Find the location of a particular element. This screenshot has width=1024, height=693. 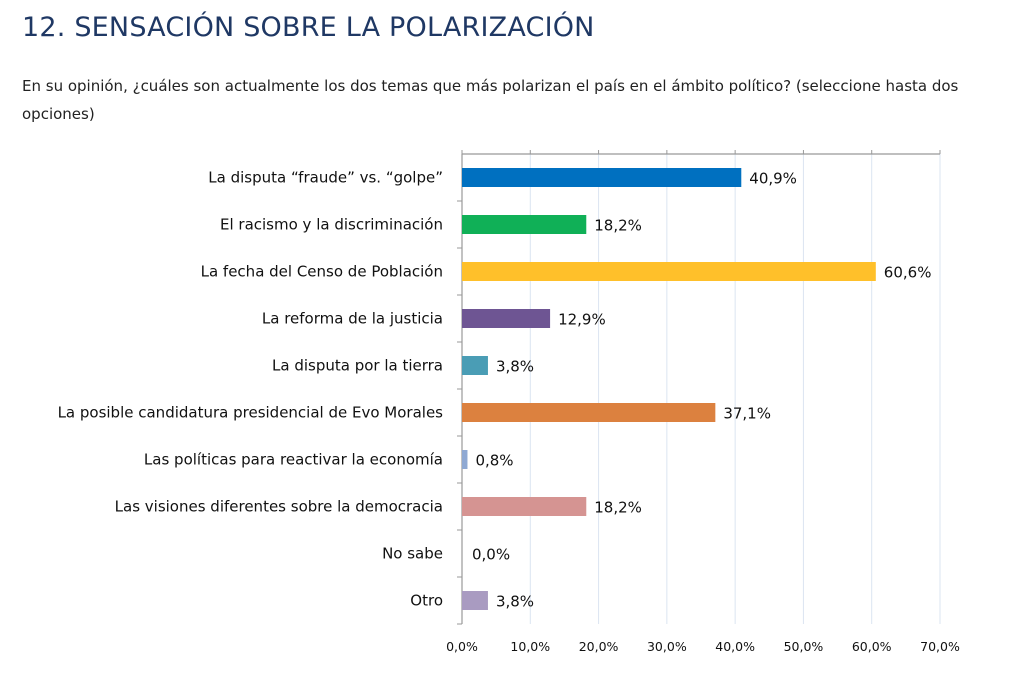

data-label: 0,0% is located at coordinates (491, 555).